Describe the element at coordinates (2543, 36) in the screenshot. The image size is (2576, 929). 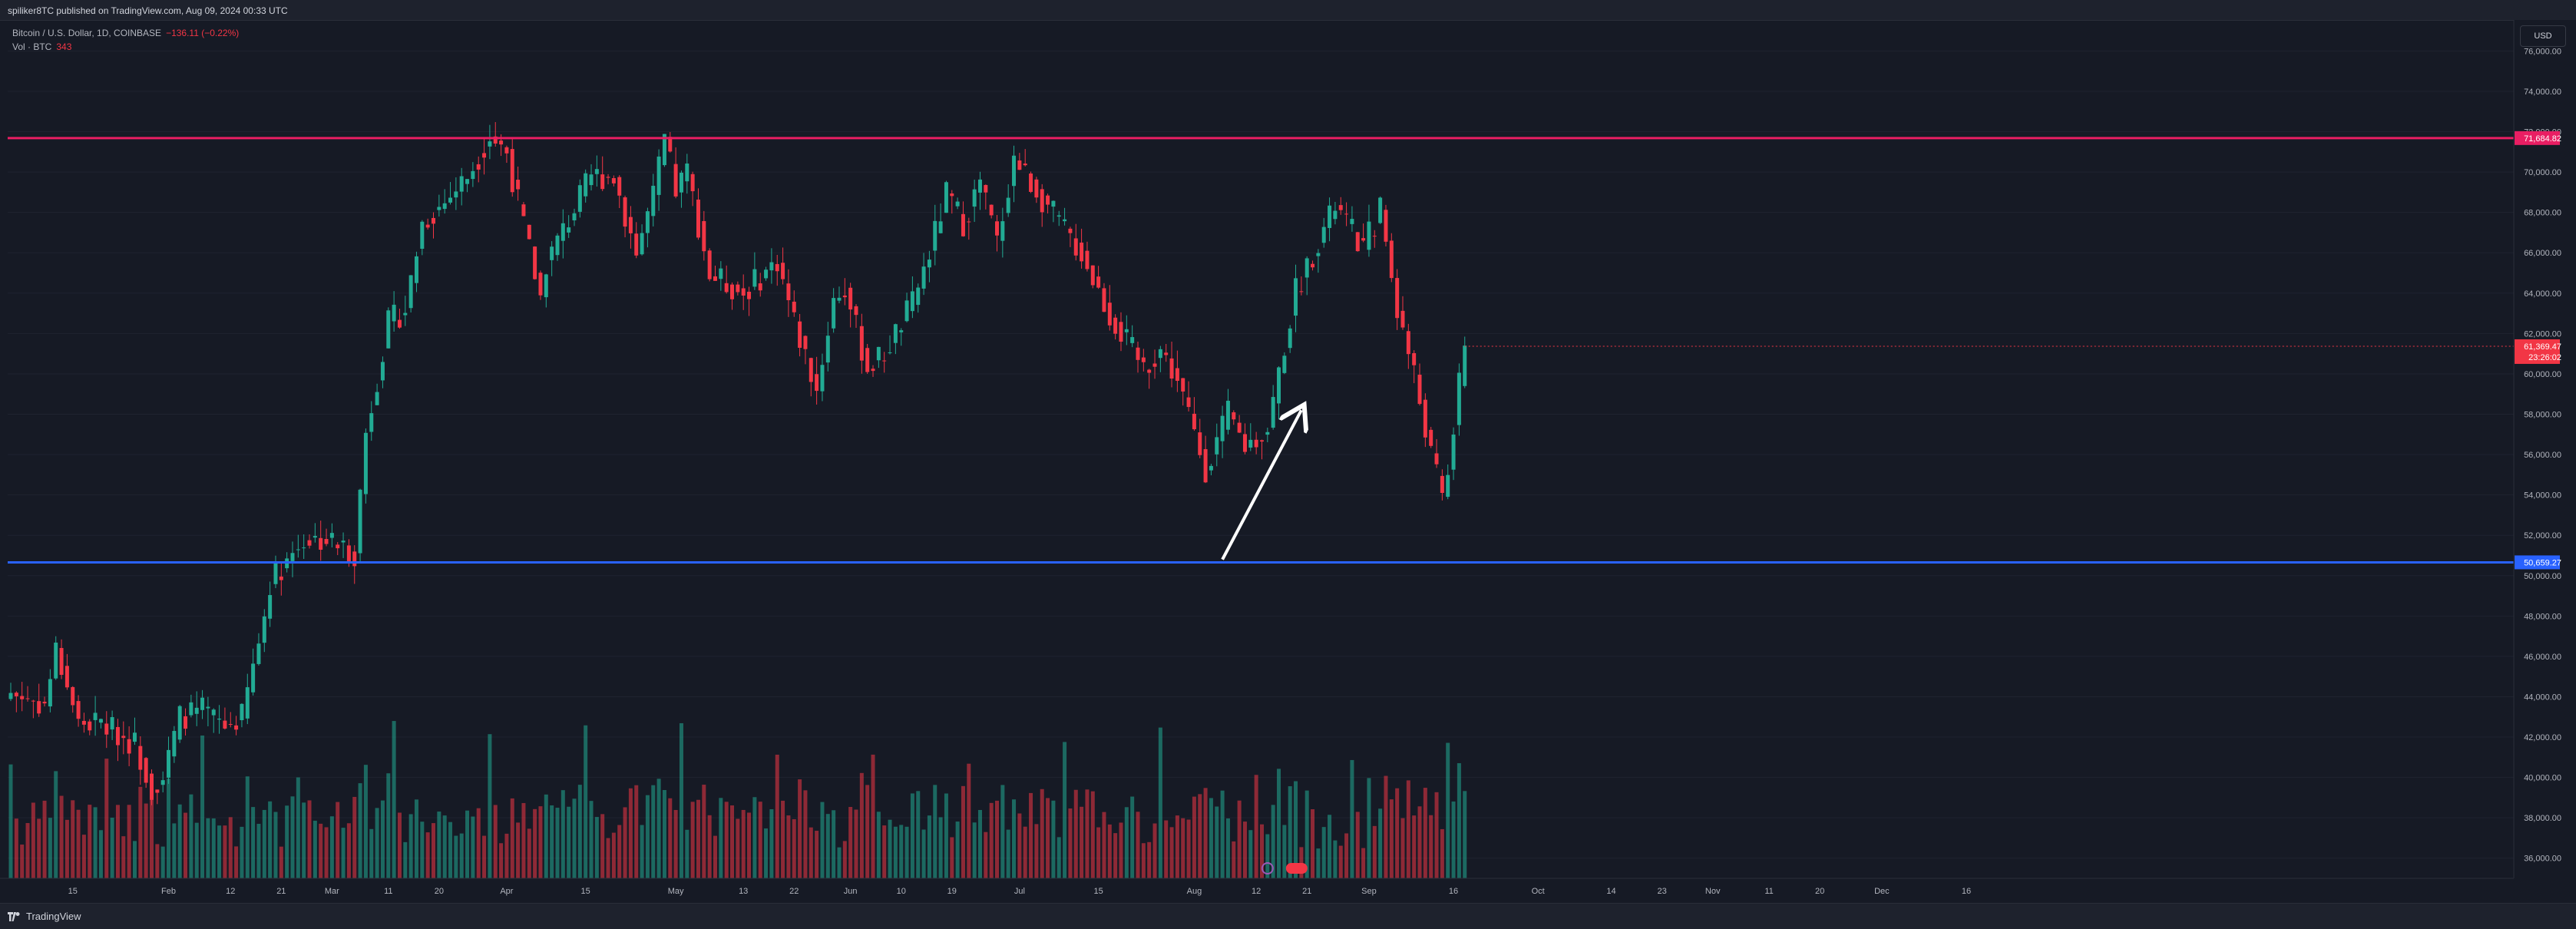
I see `currency-button: USD` at that location.